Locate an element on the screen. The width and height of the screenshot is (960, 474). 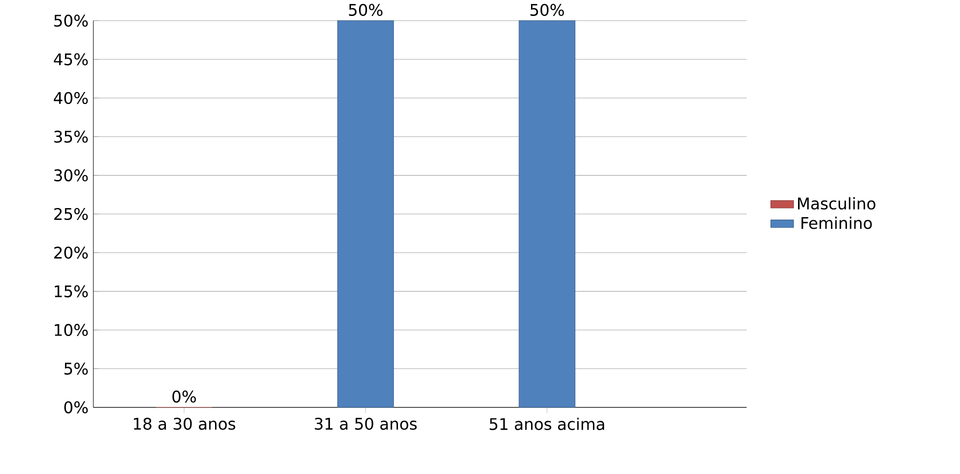
y-tick-label: 25% is located at coordinates (71, 214).